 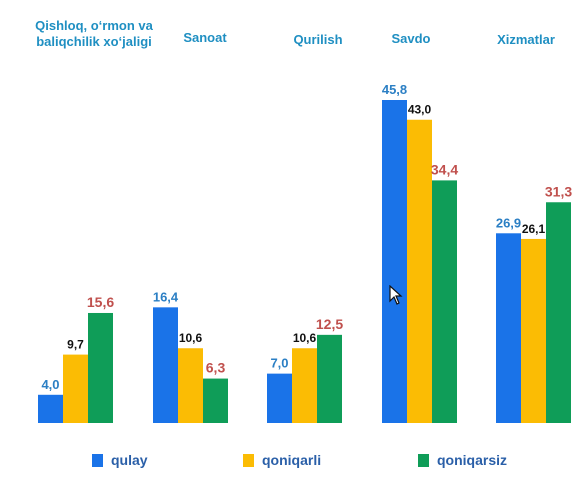 I want to click on bar-group: 45,843,0 34,4, so click(x=420, y=252).